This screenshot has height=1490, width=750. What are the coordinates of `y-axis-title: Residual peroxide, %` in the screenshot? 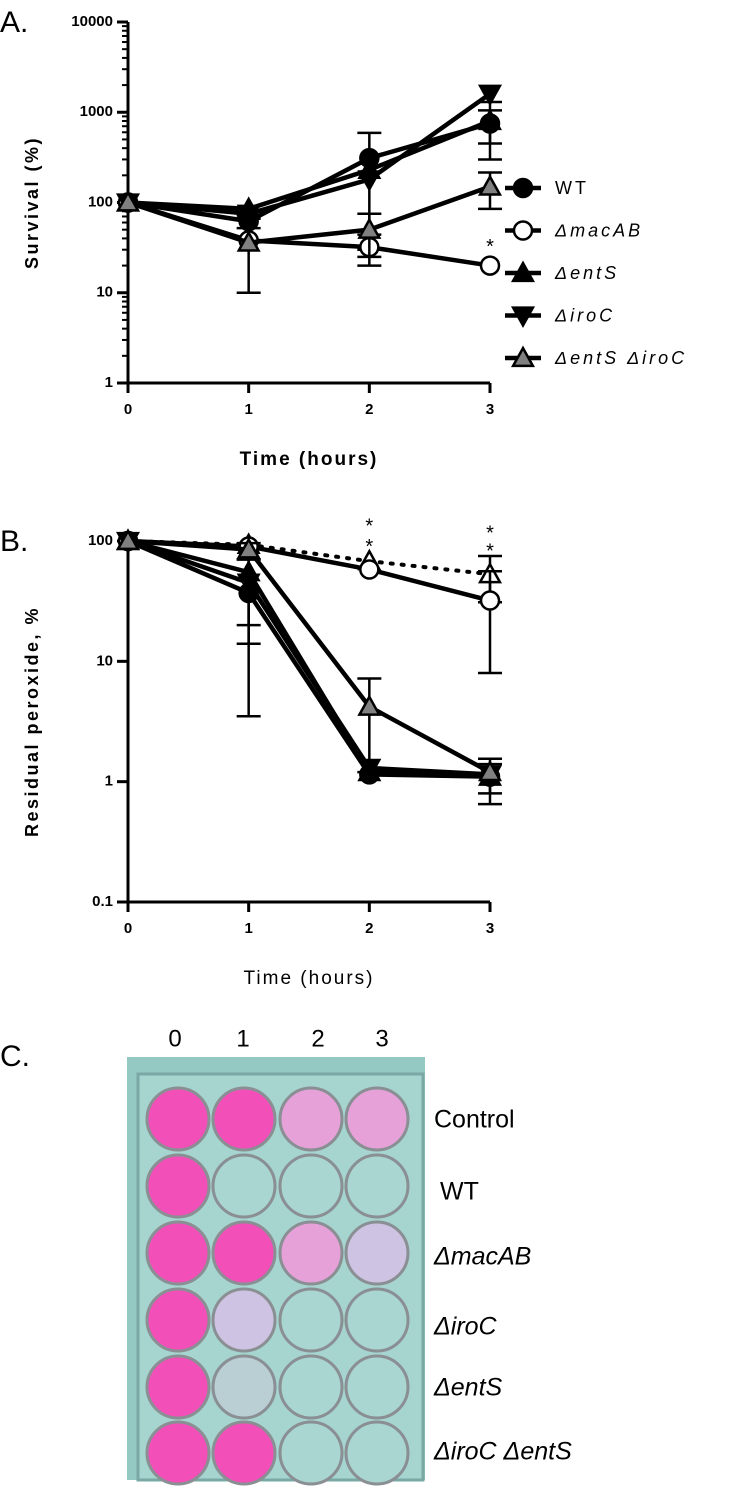 It's located at (32, 721).